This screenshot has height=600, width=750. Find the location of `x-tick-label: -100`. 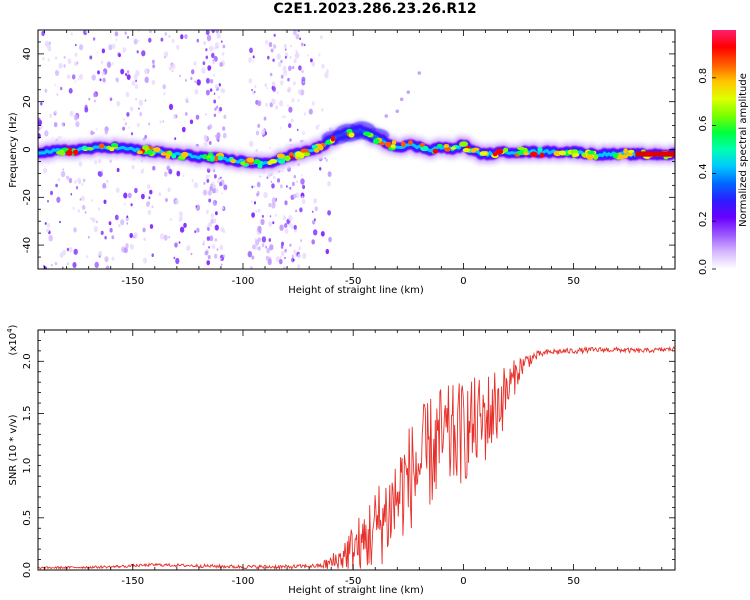

x-tick-label: -100 is located at coordinates (243, 581).